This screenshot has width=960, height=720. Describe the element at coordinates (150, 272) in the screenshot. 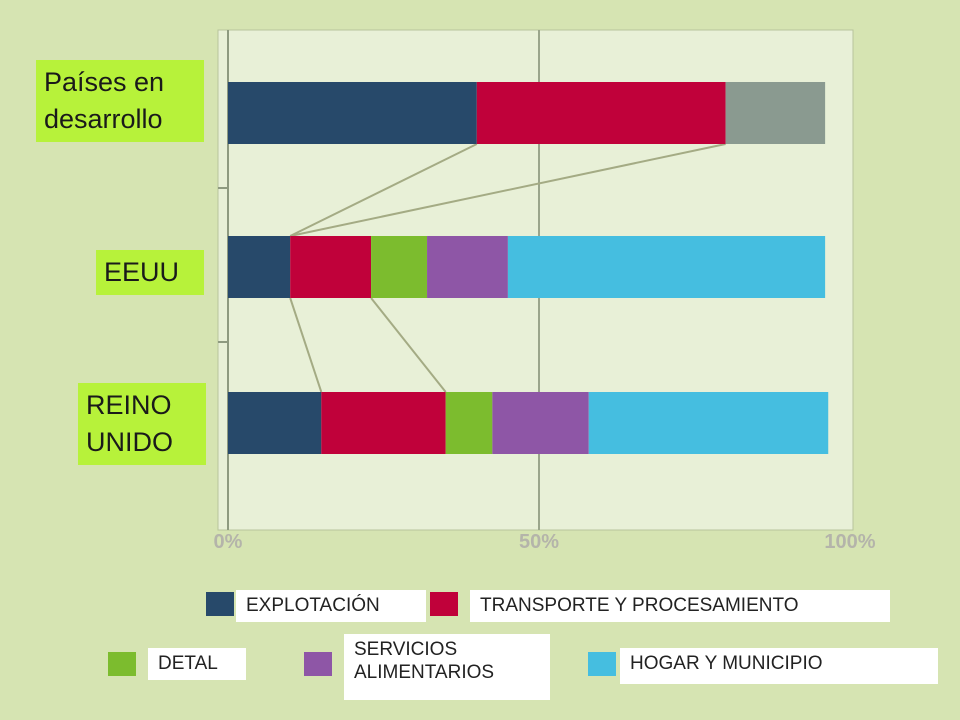

I see `category-label-eeuu: EEUU` at that location.